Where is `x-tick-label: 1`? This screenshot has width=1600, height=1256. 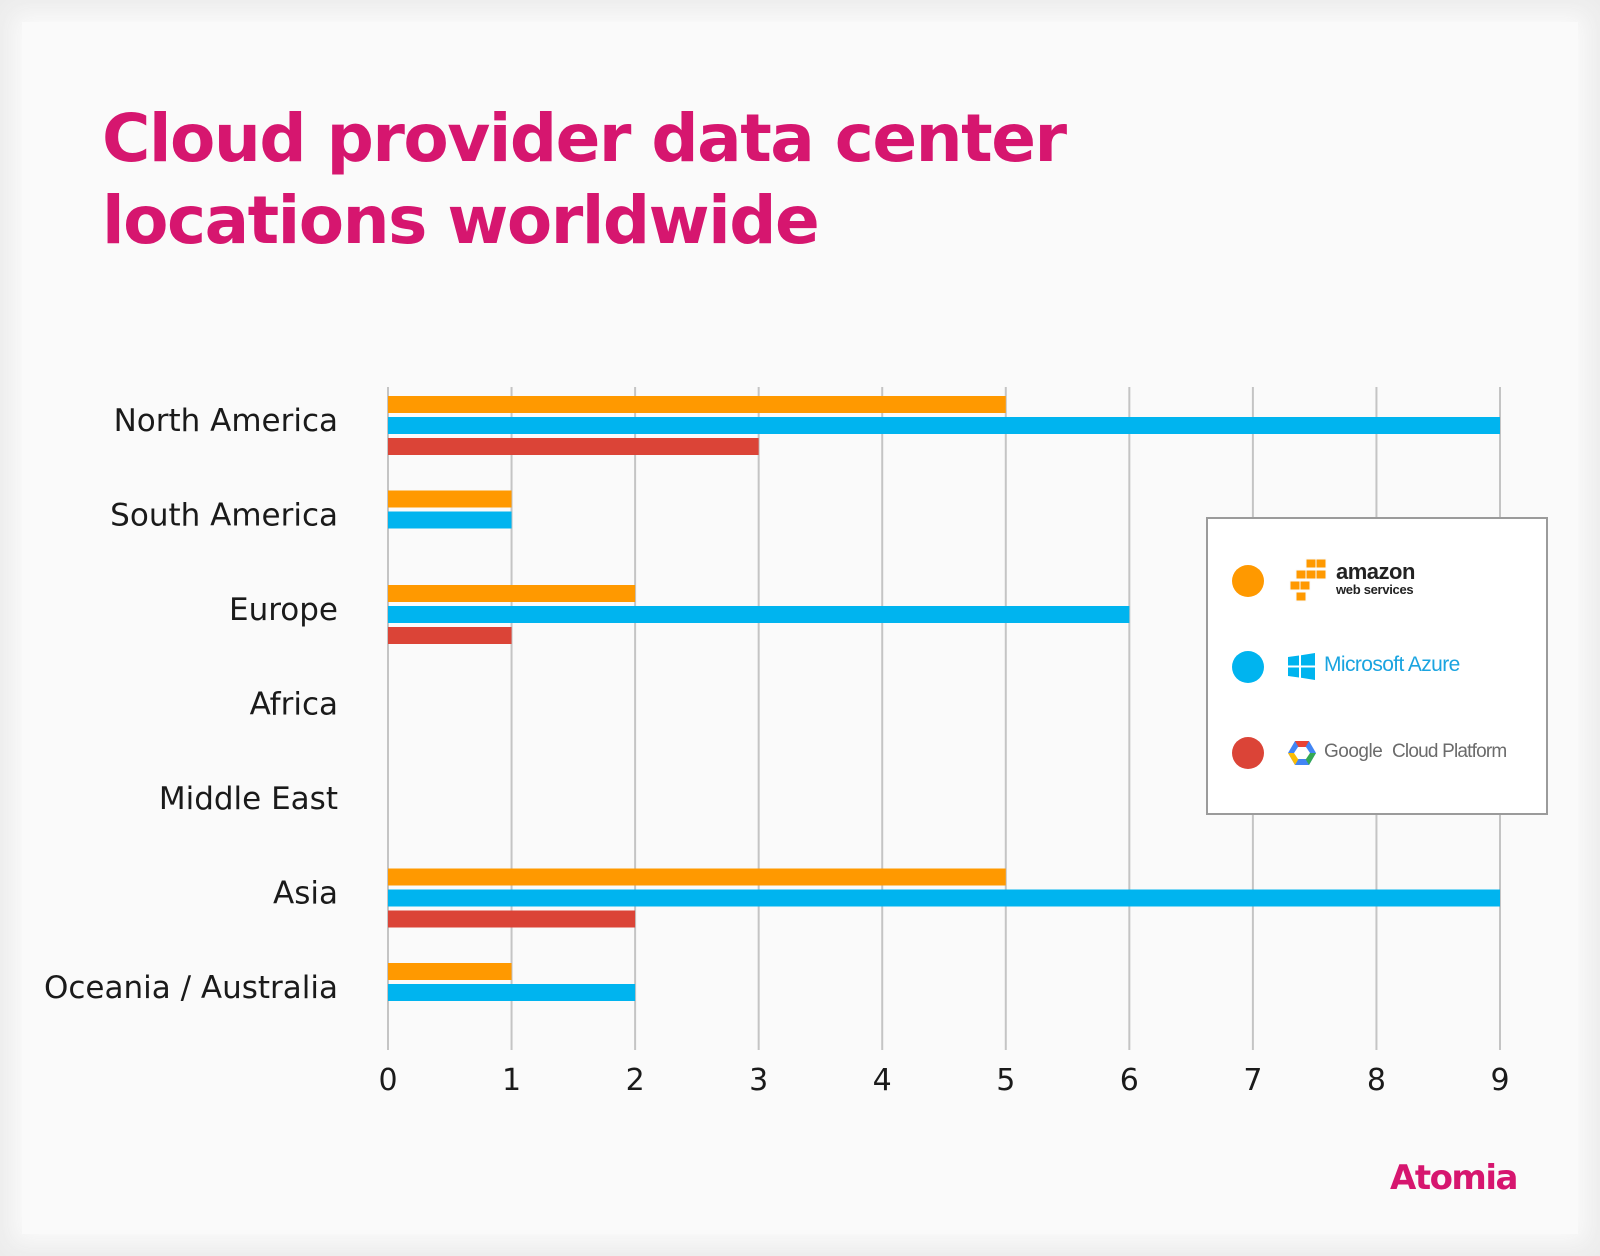
x-tick-label: 1 is located at coordinates (511, 1080).